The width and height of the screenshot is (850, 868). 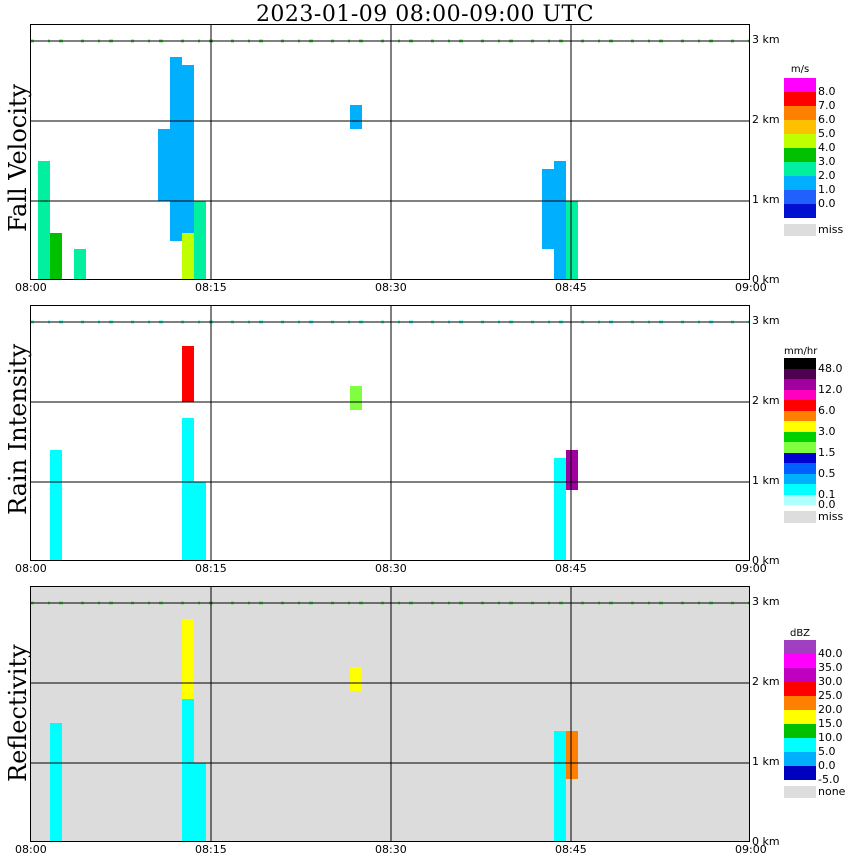 I want to click on legend-label: 20.0, so click(x=830, y=709).